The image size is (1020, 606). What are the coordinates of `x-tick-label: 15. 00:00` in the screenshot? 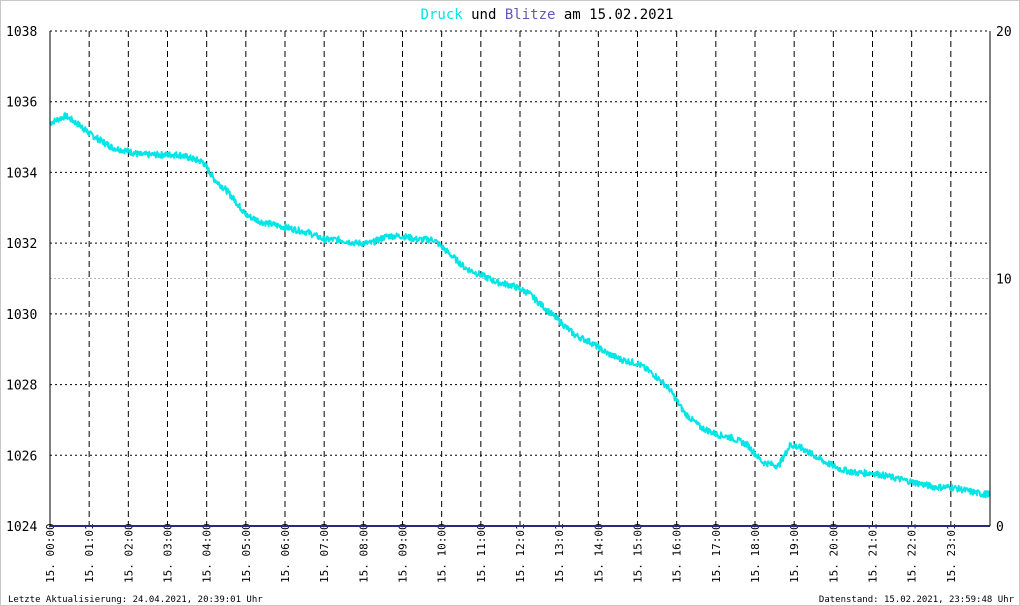 It's located at (50, 553).